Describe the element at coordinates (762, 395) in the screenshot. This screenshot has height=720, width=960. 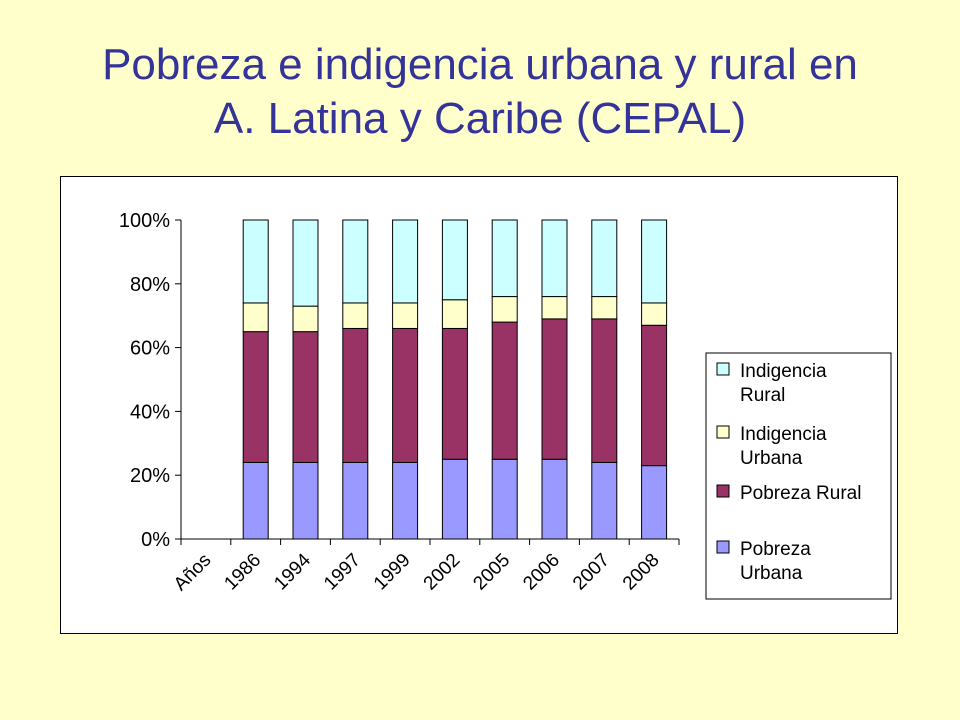
I see `legend-label: Rural` at that location.